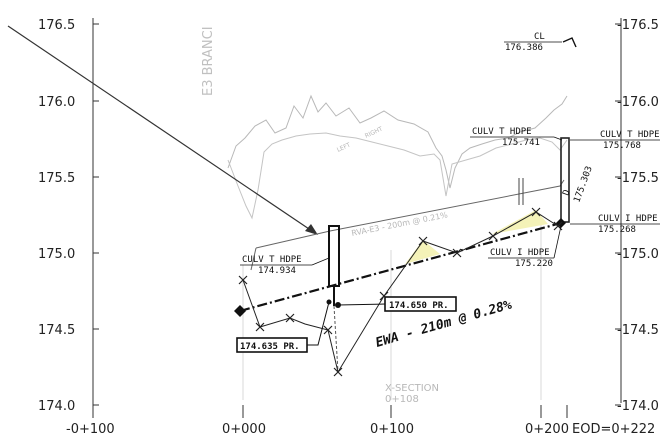 The height and width of the screenshot is (441, 667). Describe the element at coordinates (638, 178) in the screenshot. I see `y-tick-right-3: -175.5` at that location.